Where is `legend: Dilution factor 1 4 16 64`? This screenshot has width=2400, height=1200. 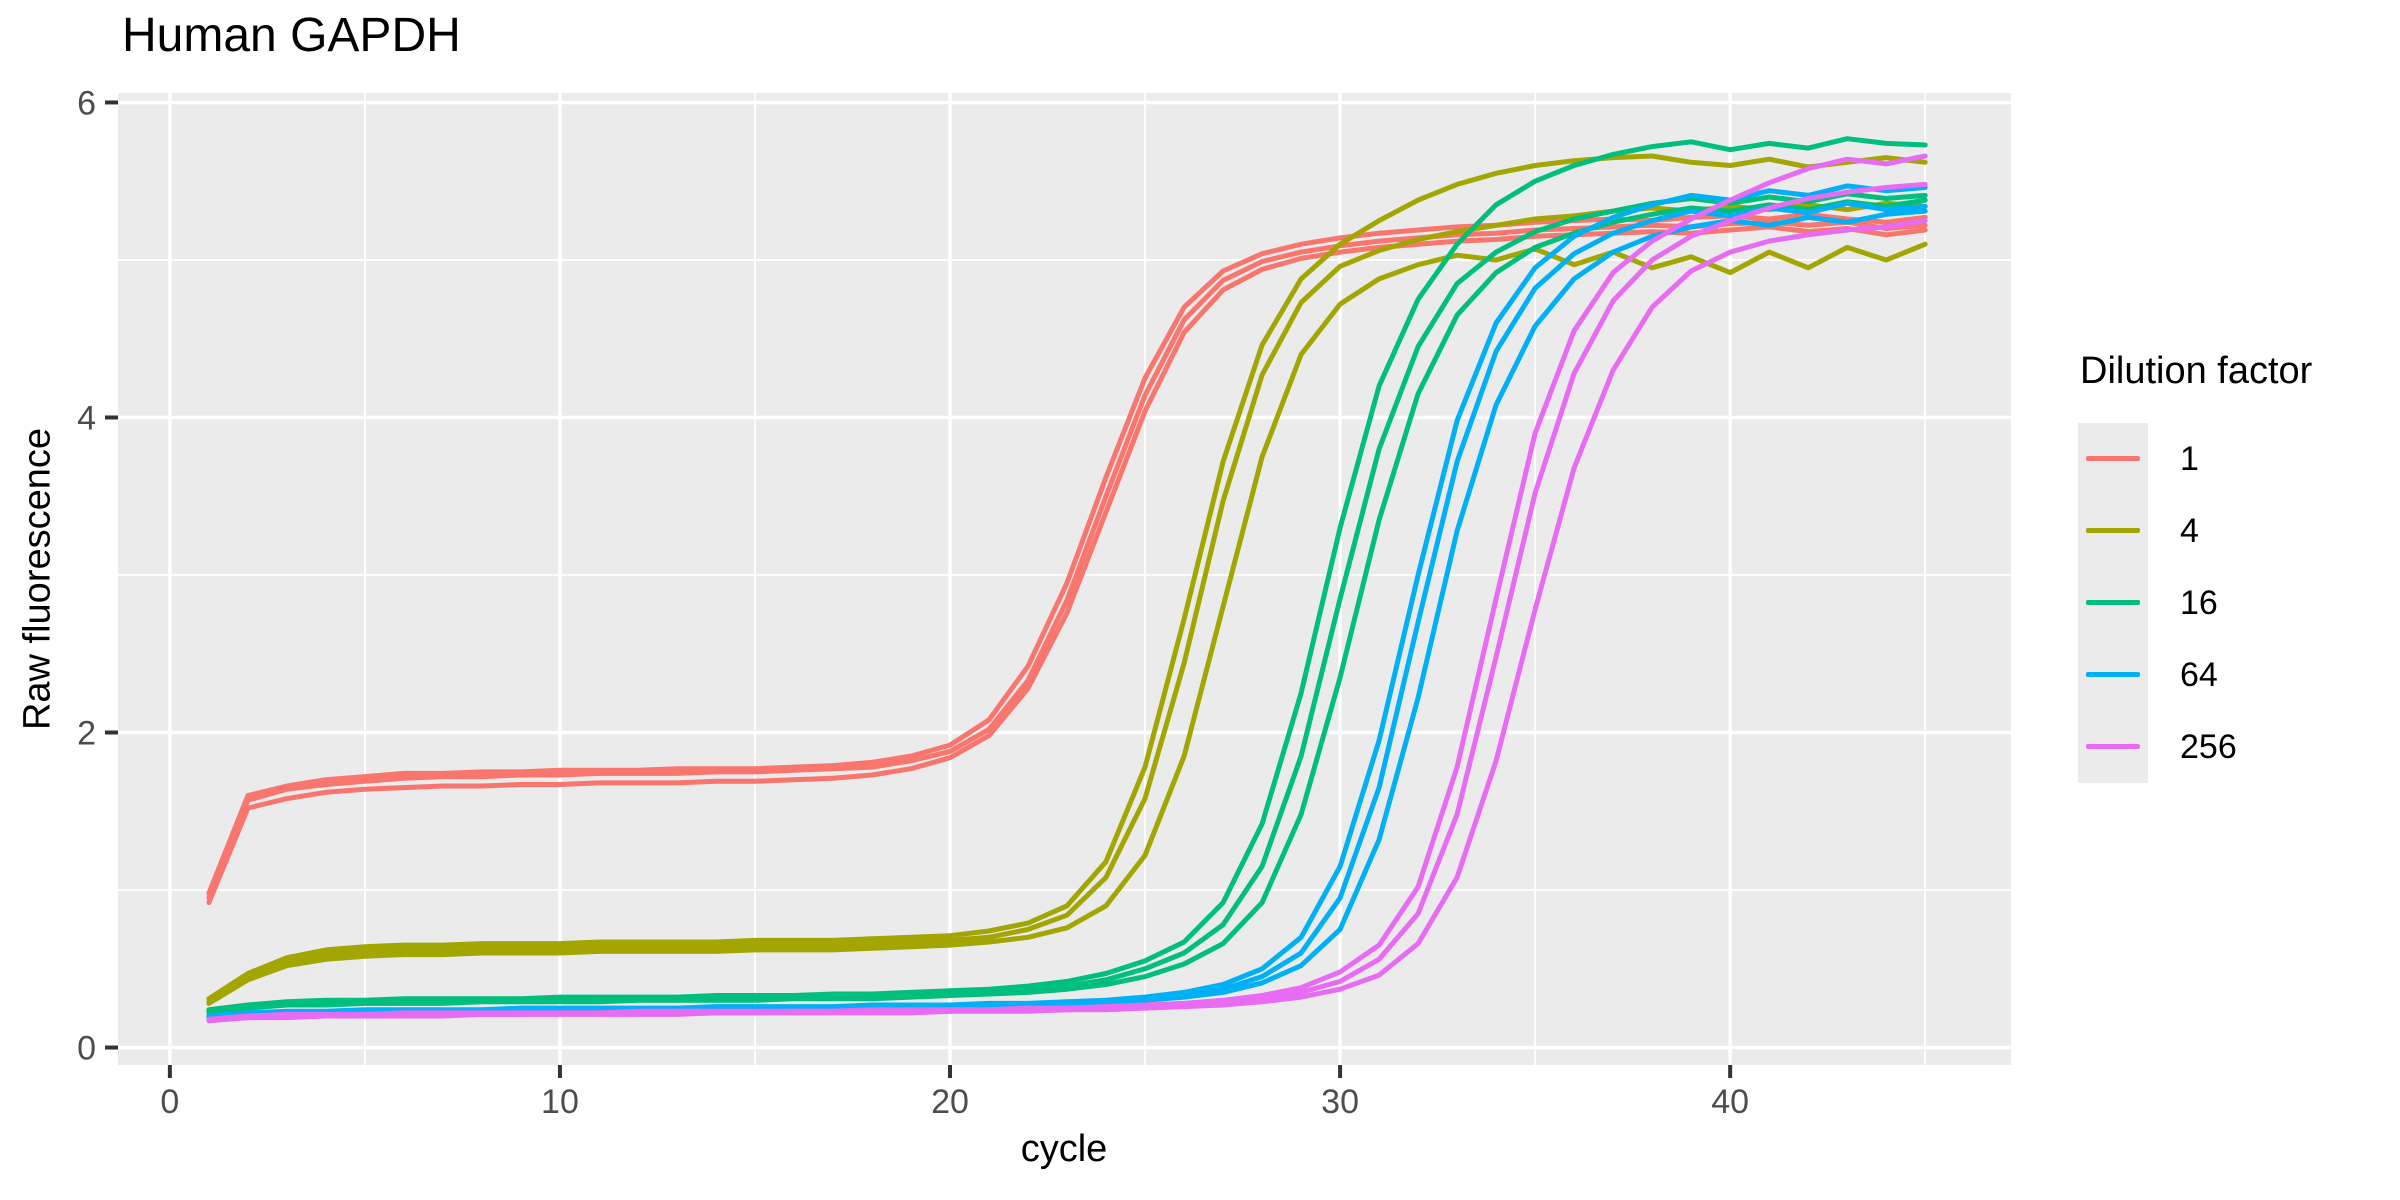
legend: Dilution factor 1 4 16 64 is located at coordinates (2195, 566).